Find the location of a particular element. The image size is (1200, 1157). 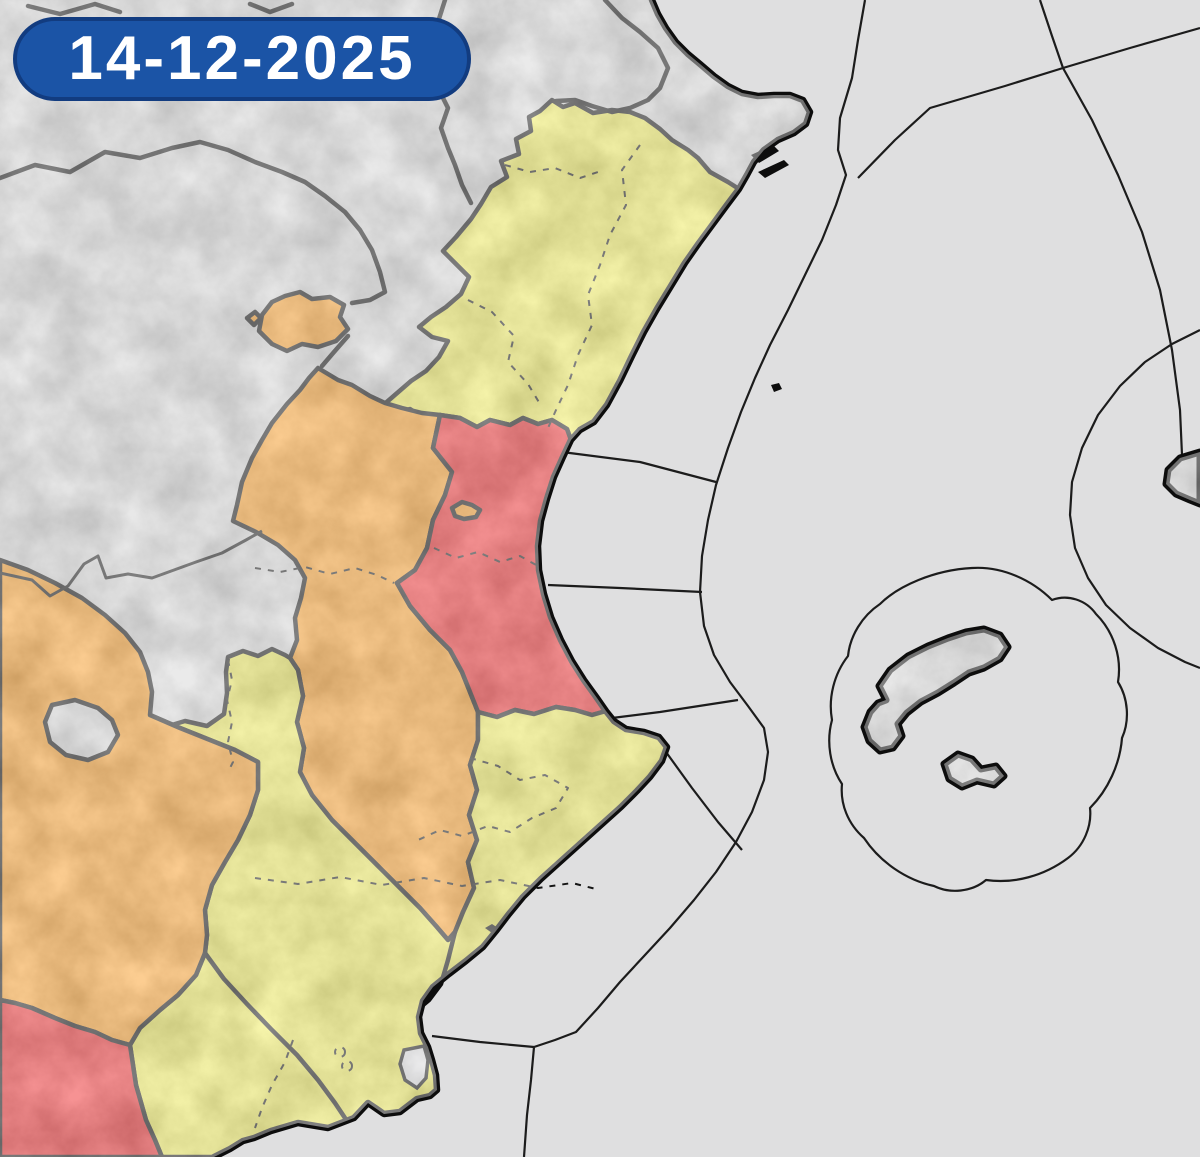

date-badge: 14-12-2025 is located at coordinates (242, 59).